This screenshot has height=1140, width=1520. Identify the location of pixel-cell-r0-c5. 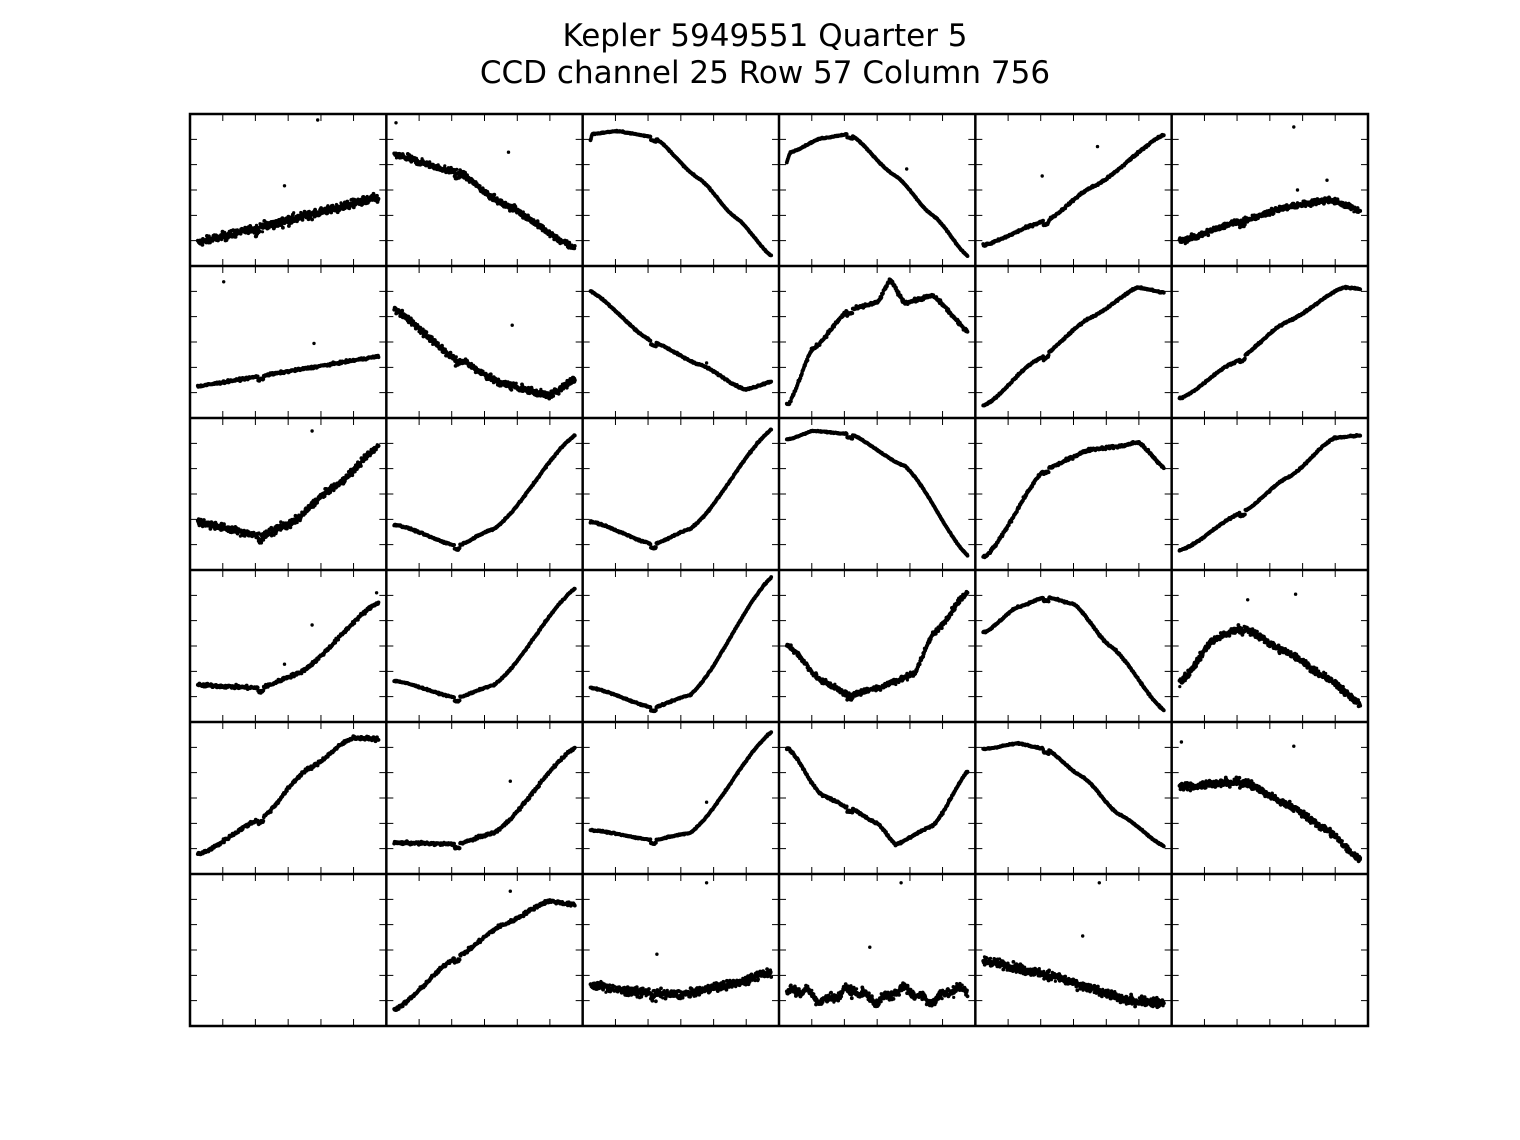
(1269, 190).